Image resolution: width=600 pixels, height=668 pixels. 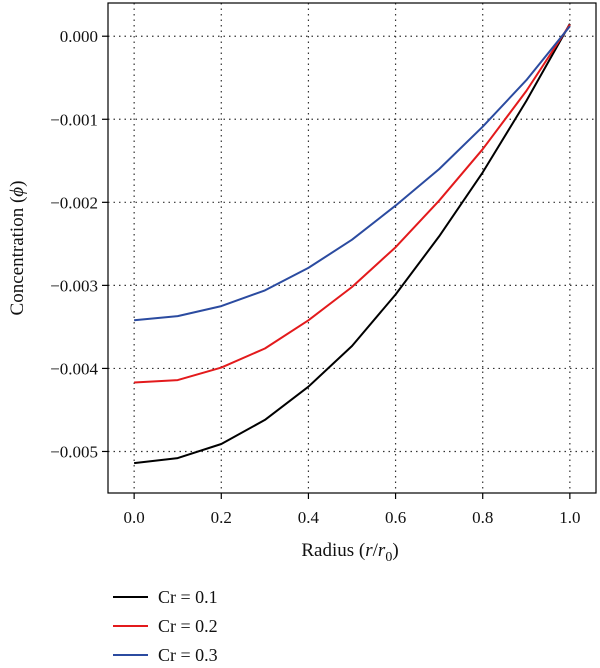 I want to click on x-tick-label: 0.2, so click(x=221, y=517).